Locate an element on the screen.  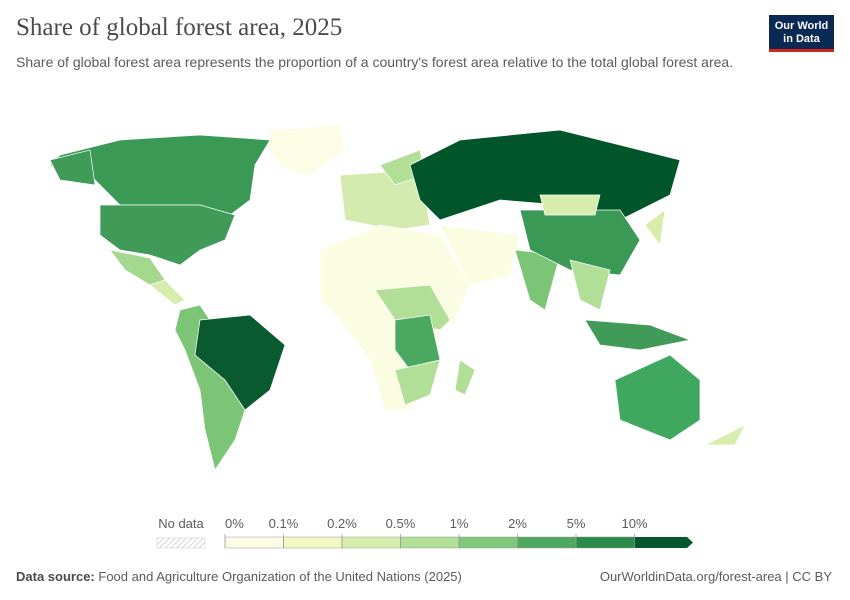
no-data-label: No data is located at coordinates (181, 523).